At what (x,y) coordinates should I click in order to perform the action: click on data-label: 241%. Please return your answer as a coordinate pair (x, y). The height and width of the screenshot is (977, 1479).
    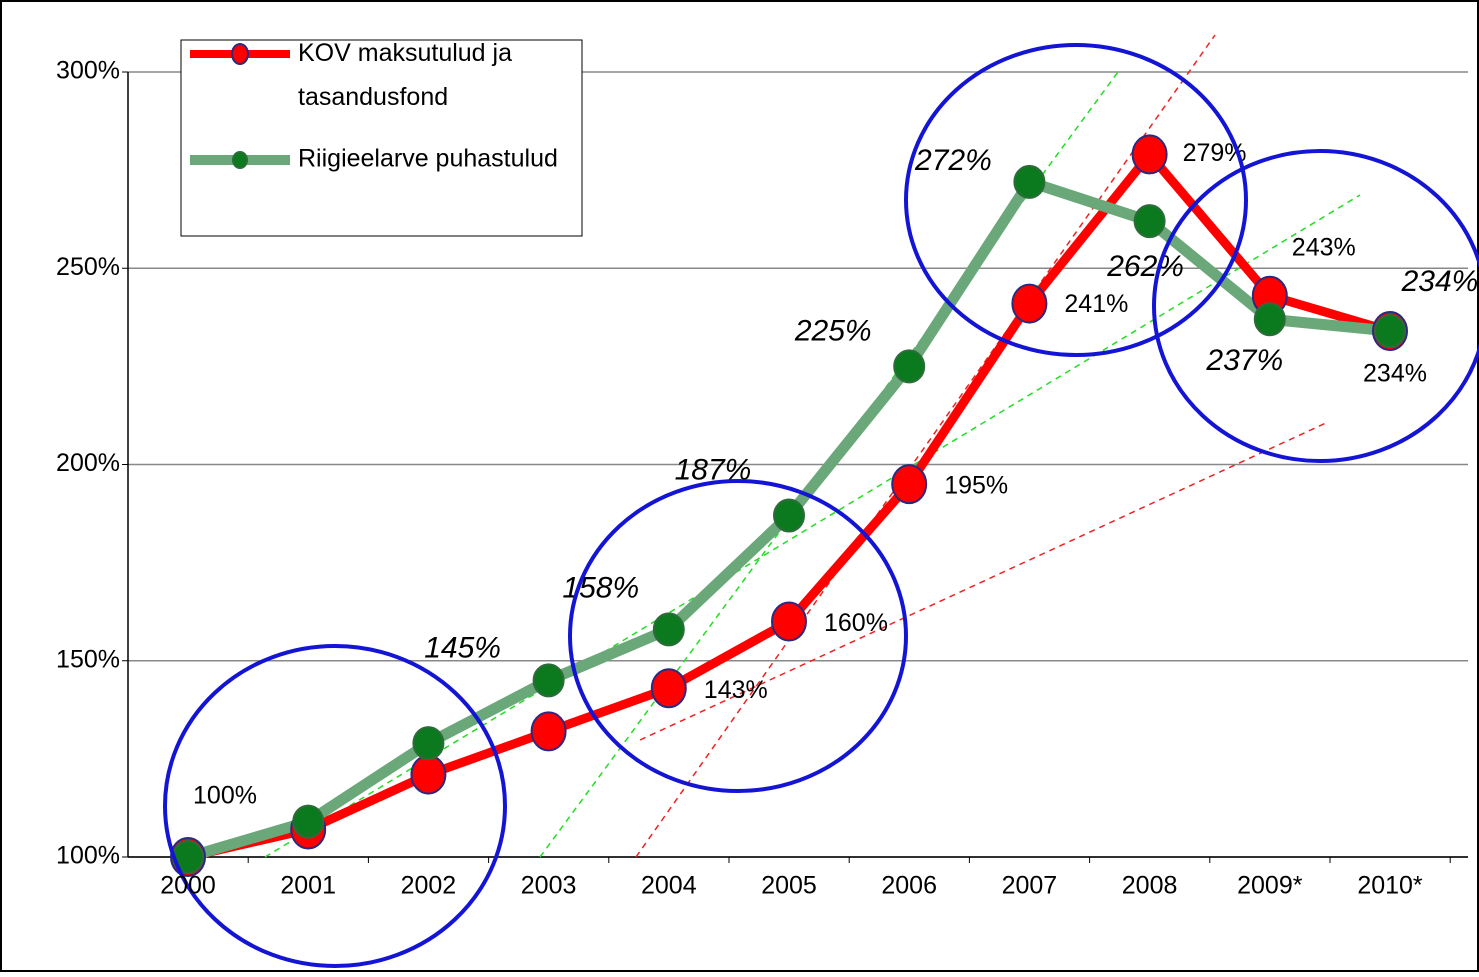
    Looking at the image, I should click on (1096, 304).